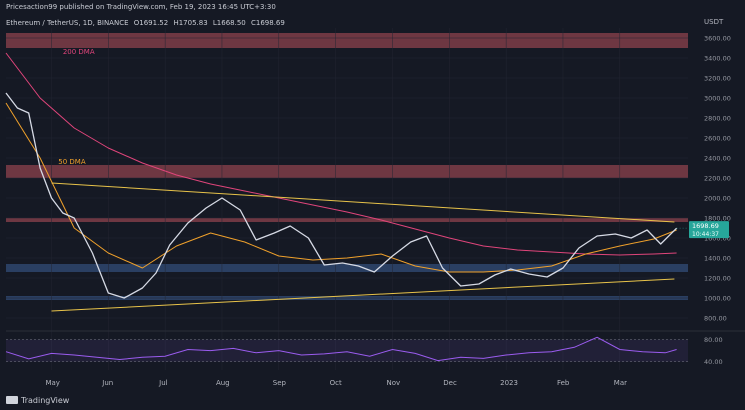 This screenshot has height=410, width=745. Describe the element at coordinates (67, 23) in the screenshot. I see `symbol-title: Ethereum / TetherUS, 1D, BINANCE` at that location.